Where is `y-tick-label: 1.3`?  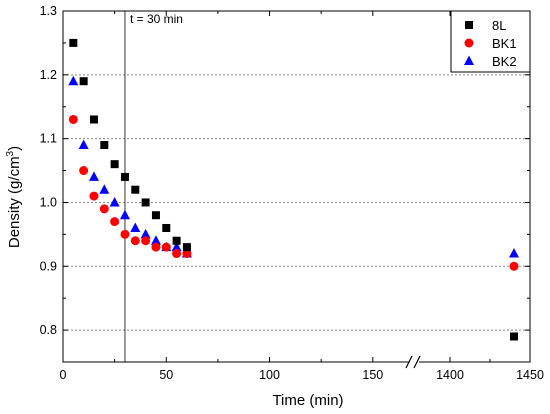 y-tick-label: 1.3 is located at coordinates (48, 11).